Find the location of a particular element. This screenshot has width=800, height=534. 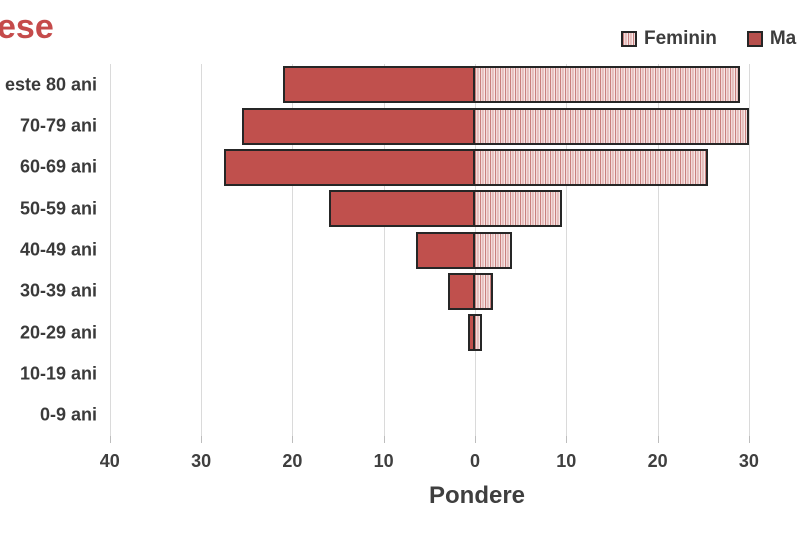

legend-item-masculin: Ma is located at coordinates (771, 39).